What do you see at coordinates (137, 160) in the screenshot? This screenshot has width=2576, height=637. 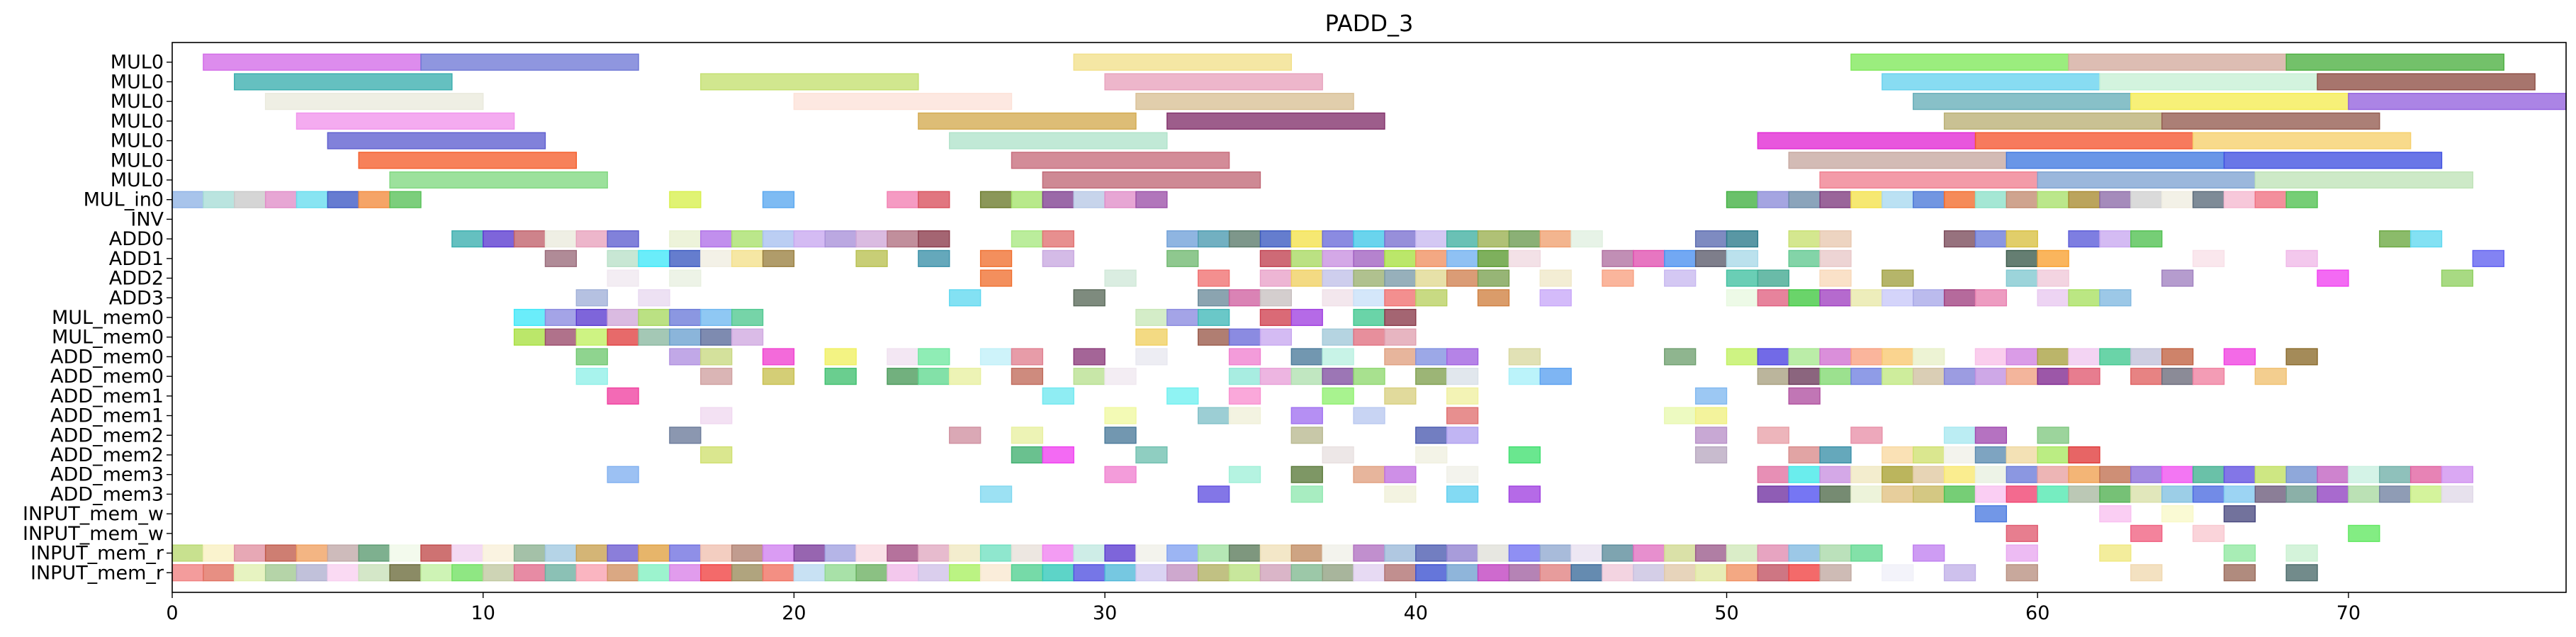 I see `y-tick-label: MUL0` at bounding box center [137, 160].